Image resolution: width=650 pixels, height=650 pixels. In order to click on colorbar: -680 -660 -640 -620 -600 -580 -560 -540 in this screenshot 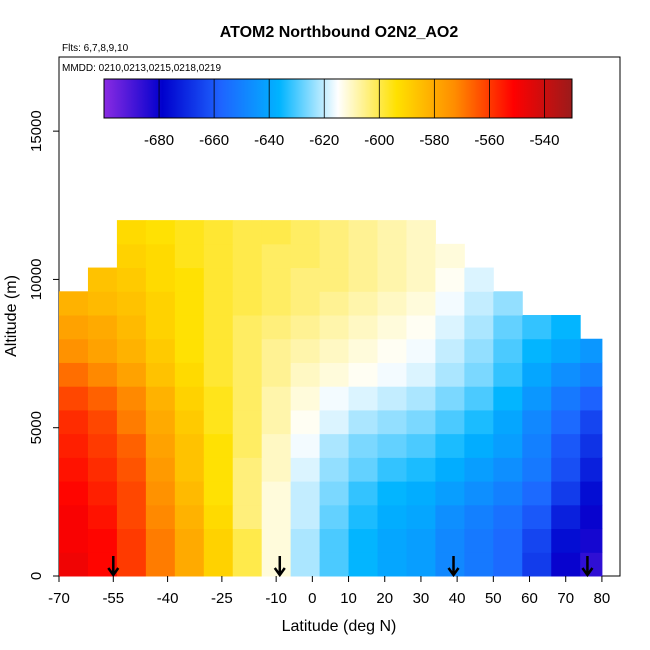, I will do `click(338, 113)`.